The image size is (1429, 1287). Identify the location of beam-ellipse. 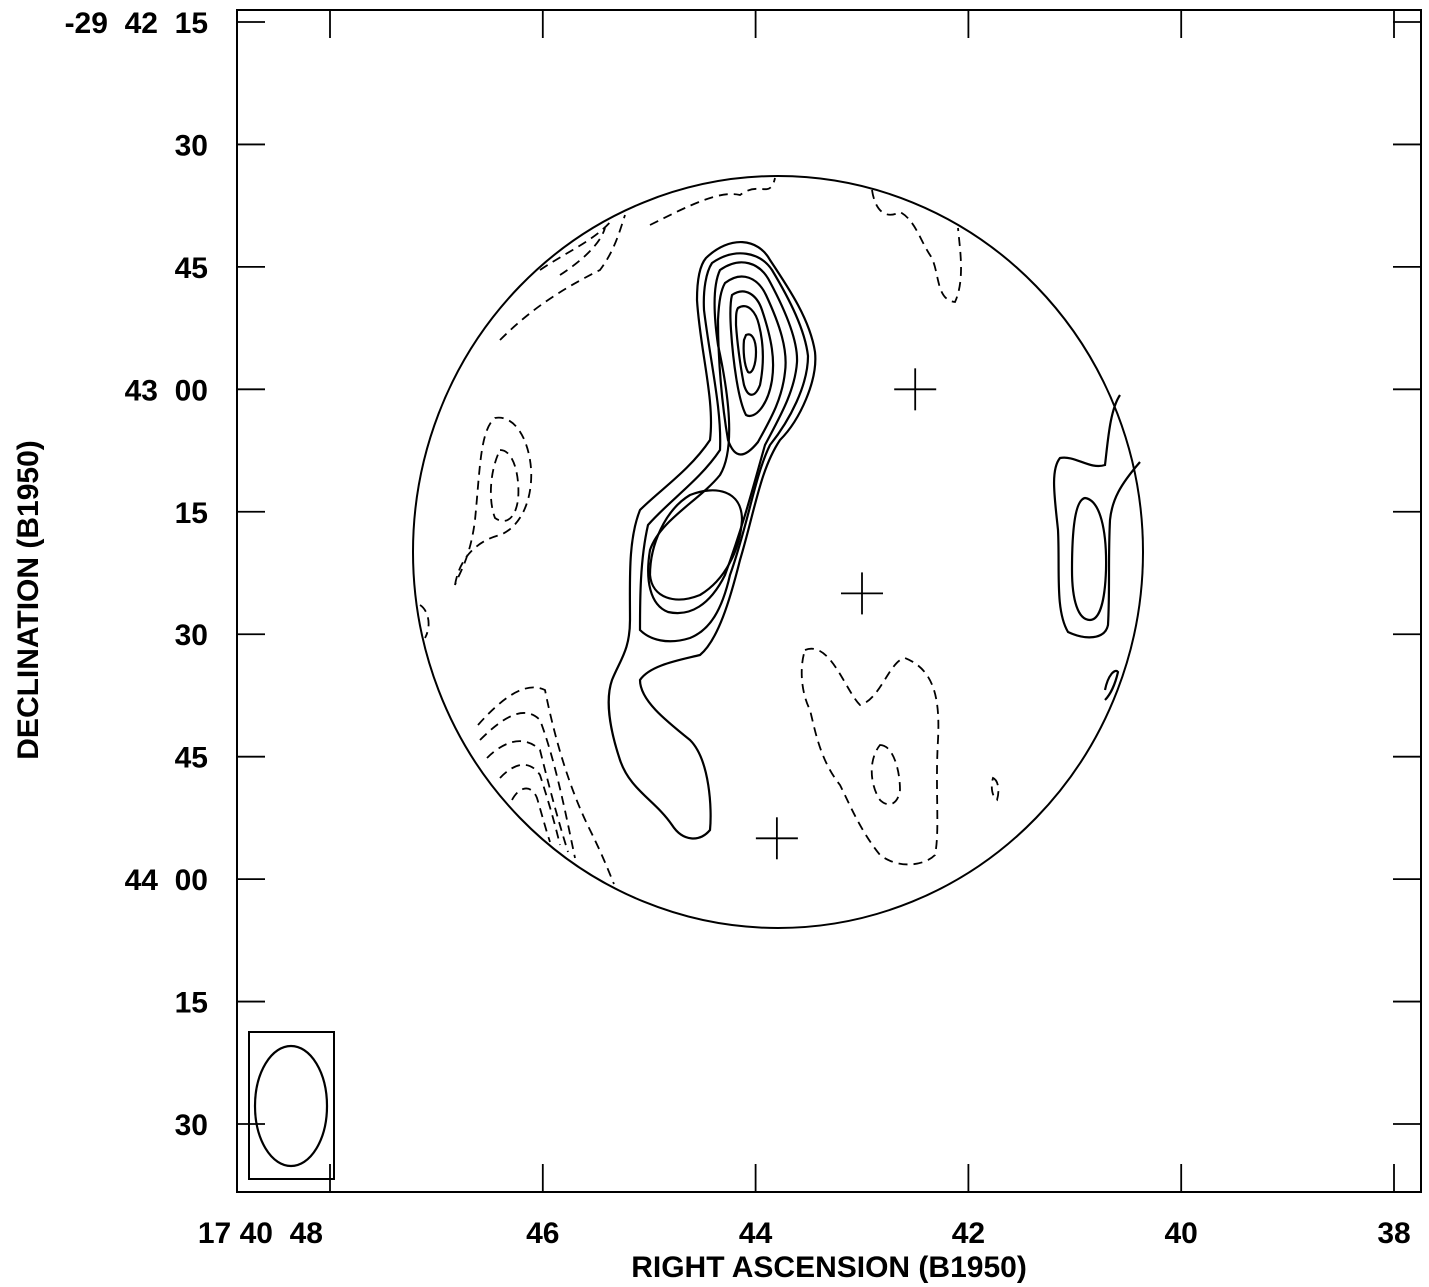
(291, 1106).